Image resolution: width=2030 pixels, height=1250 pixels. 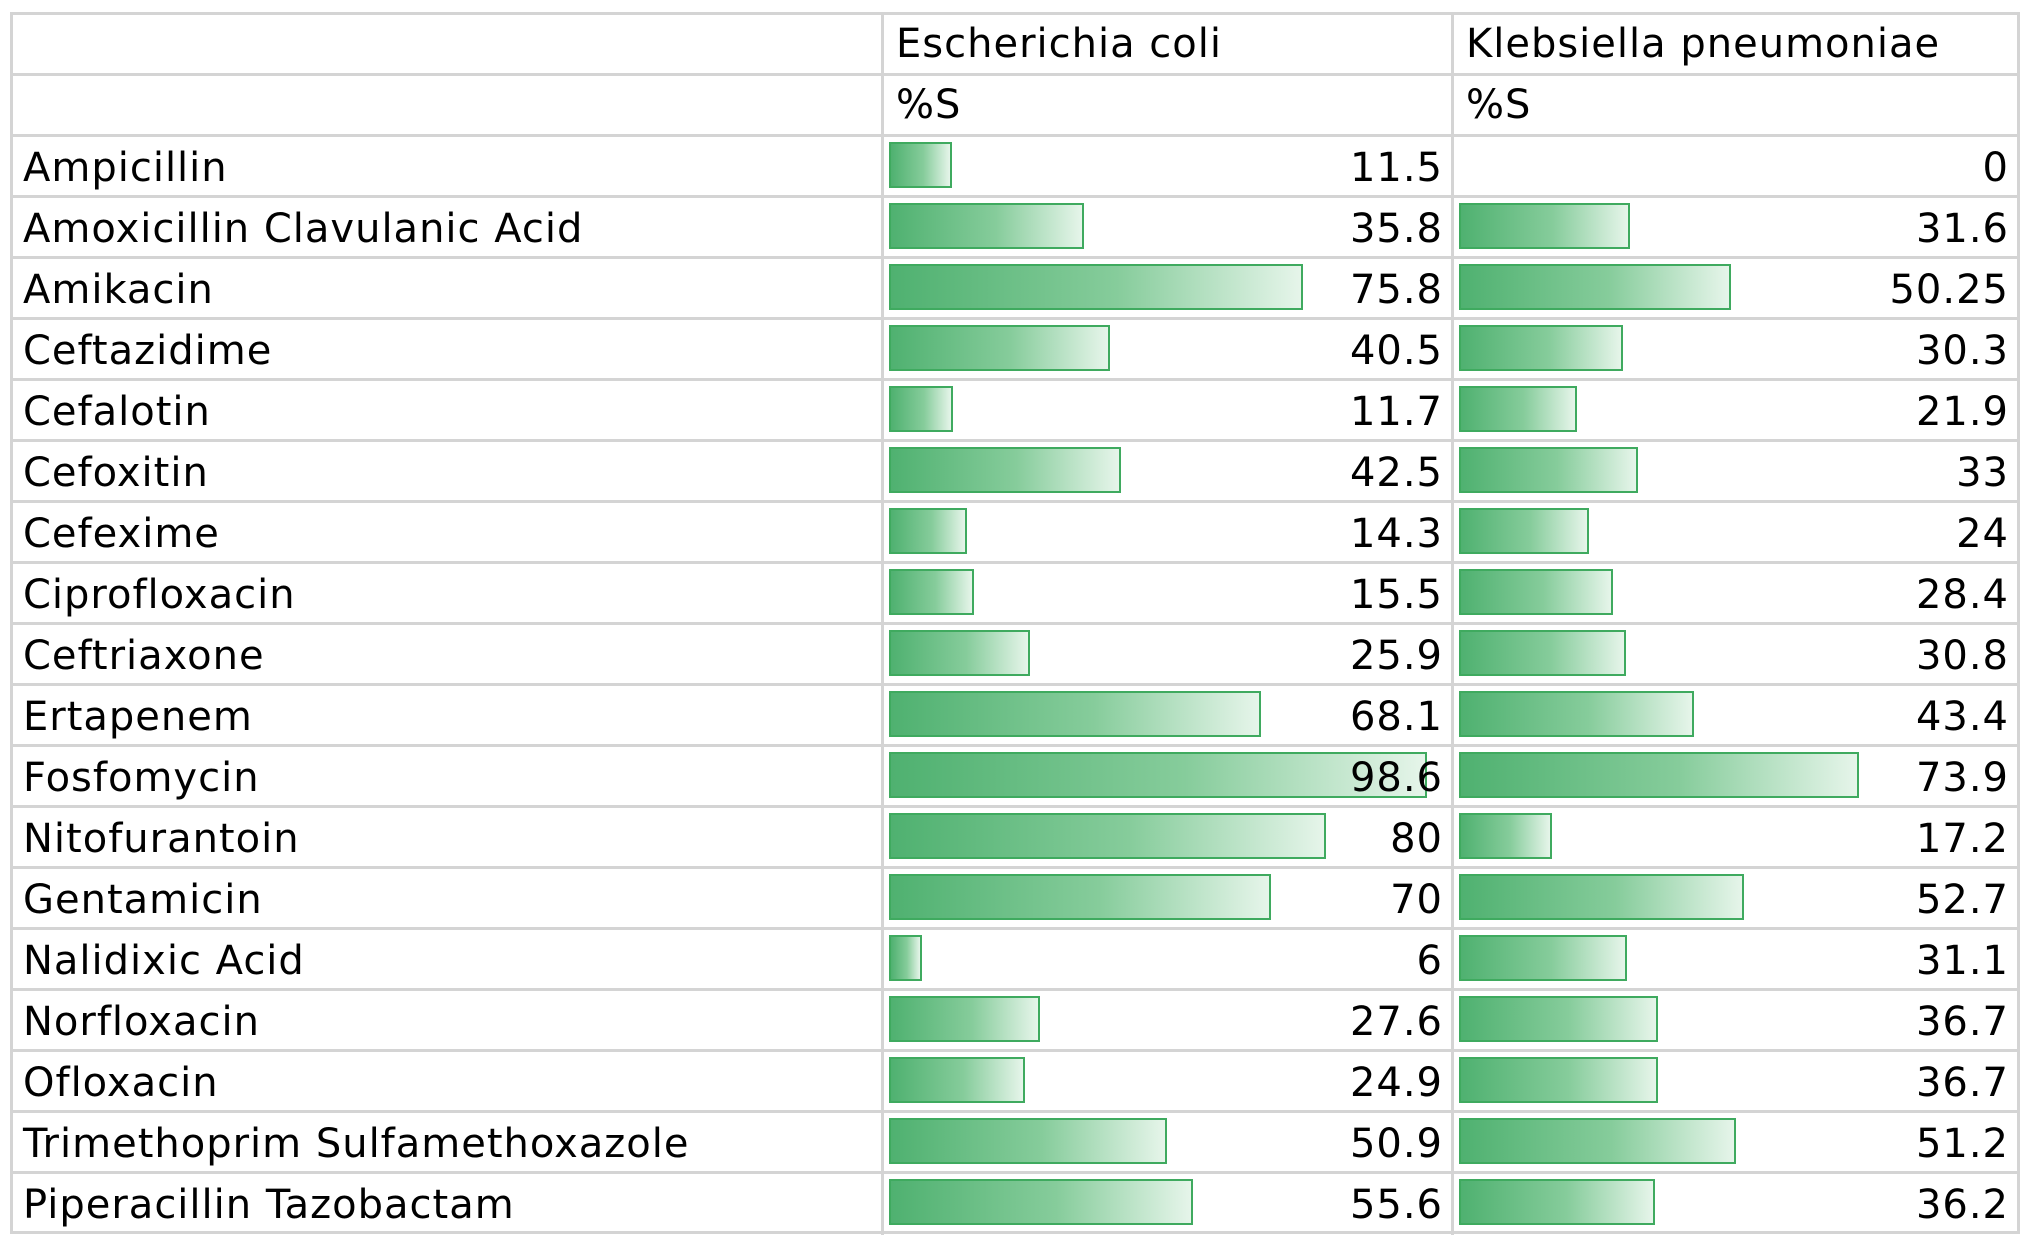 I want to click on header-blank-cell, so click(x=448, y=44).